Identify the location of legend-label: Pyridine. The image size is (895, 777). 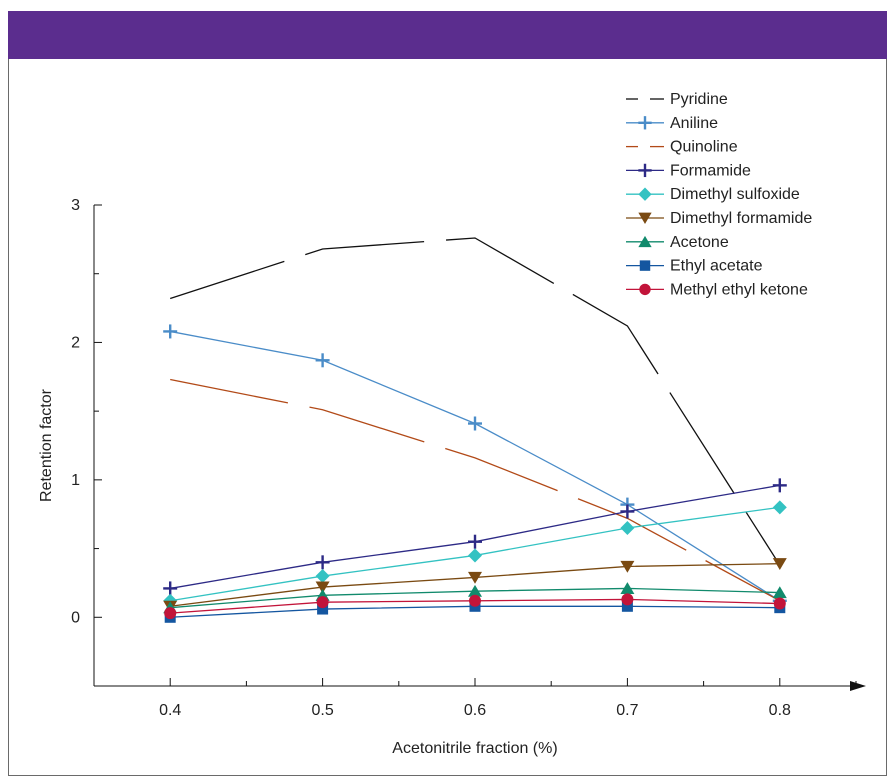
(699, 99).